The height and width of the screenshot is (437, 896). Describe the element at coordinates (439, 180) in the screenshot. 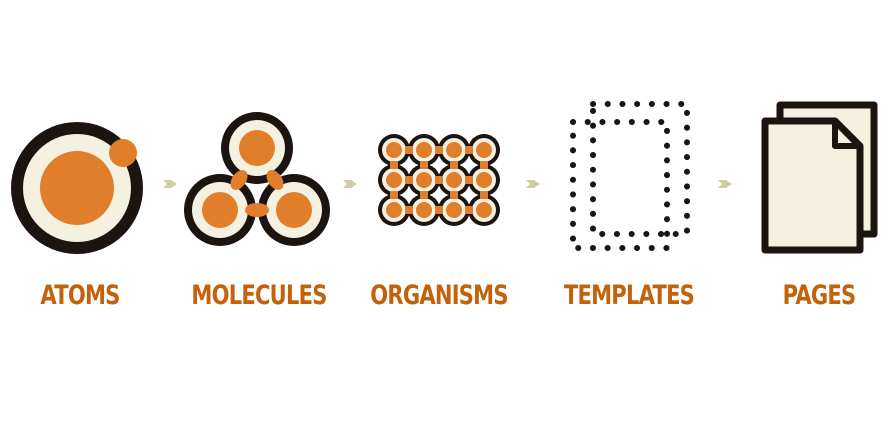

I see `organism-icon` at that location.